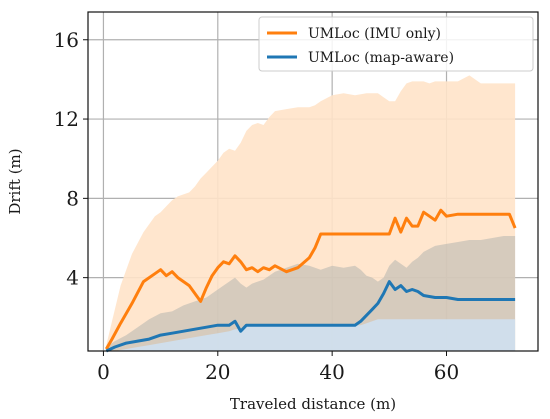  Describe the element at coordinates (66, 40) in the screenshot. I see `y-tick-label-16: 16` at that location.